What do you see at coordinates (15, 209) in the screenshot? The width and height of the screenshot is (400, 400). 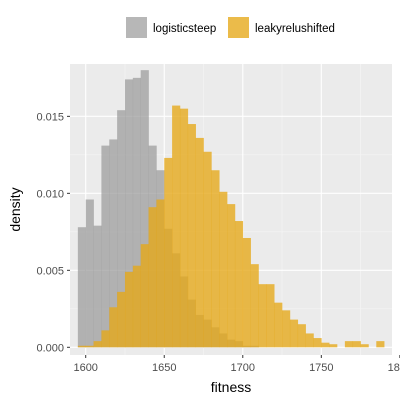 I see `y-axis-title: density` at bounding box center [15, 209].